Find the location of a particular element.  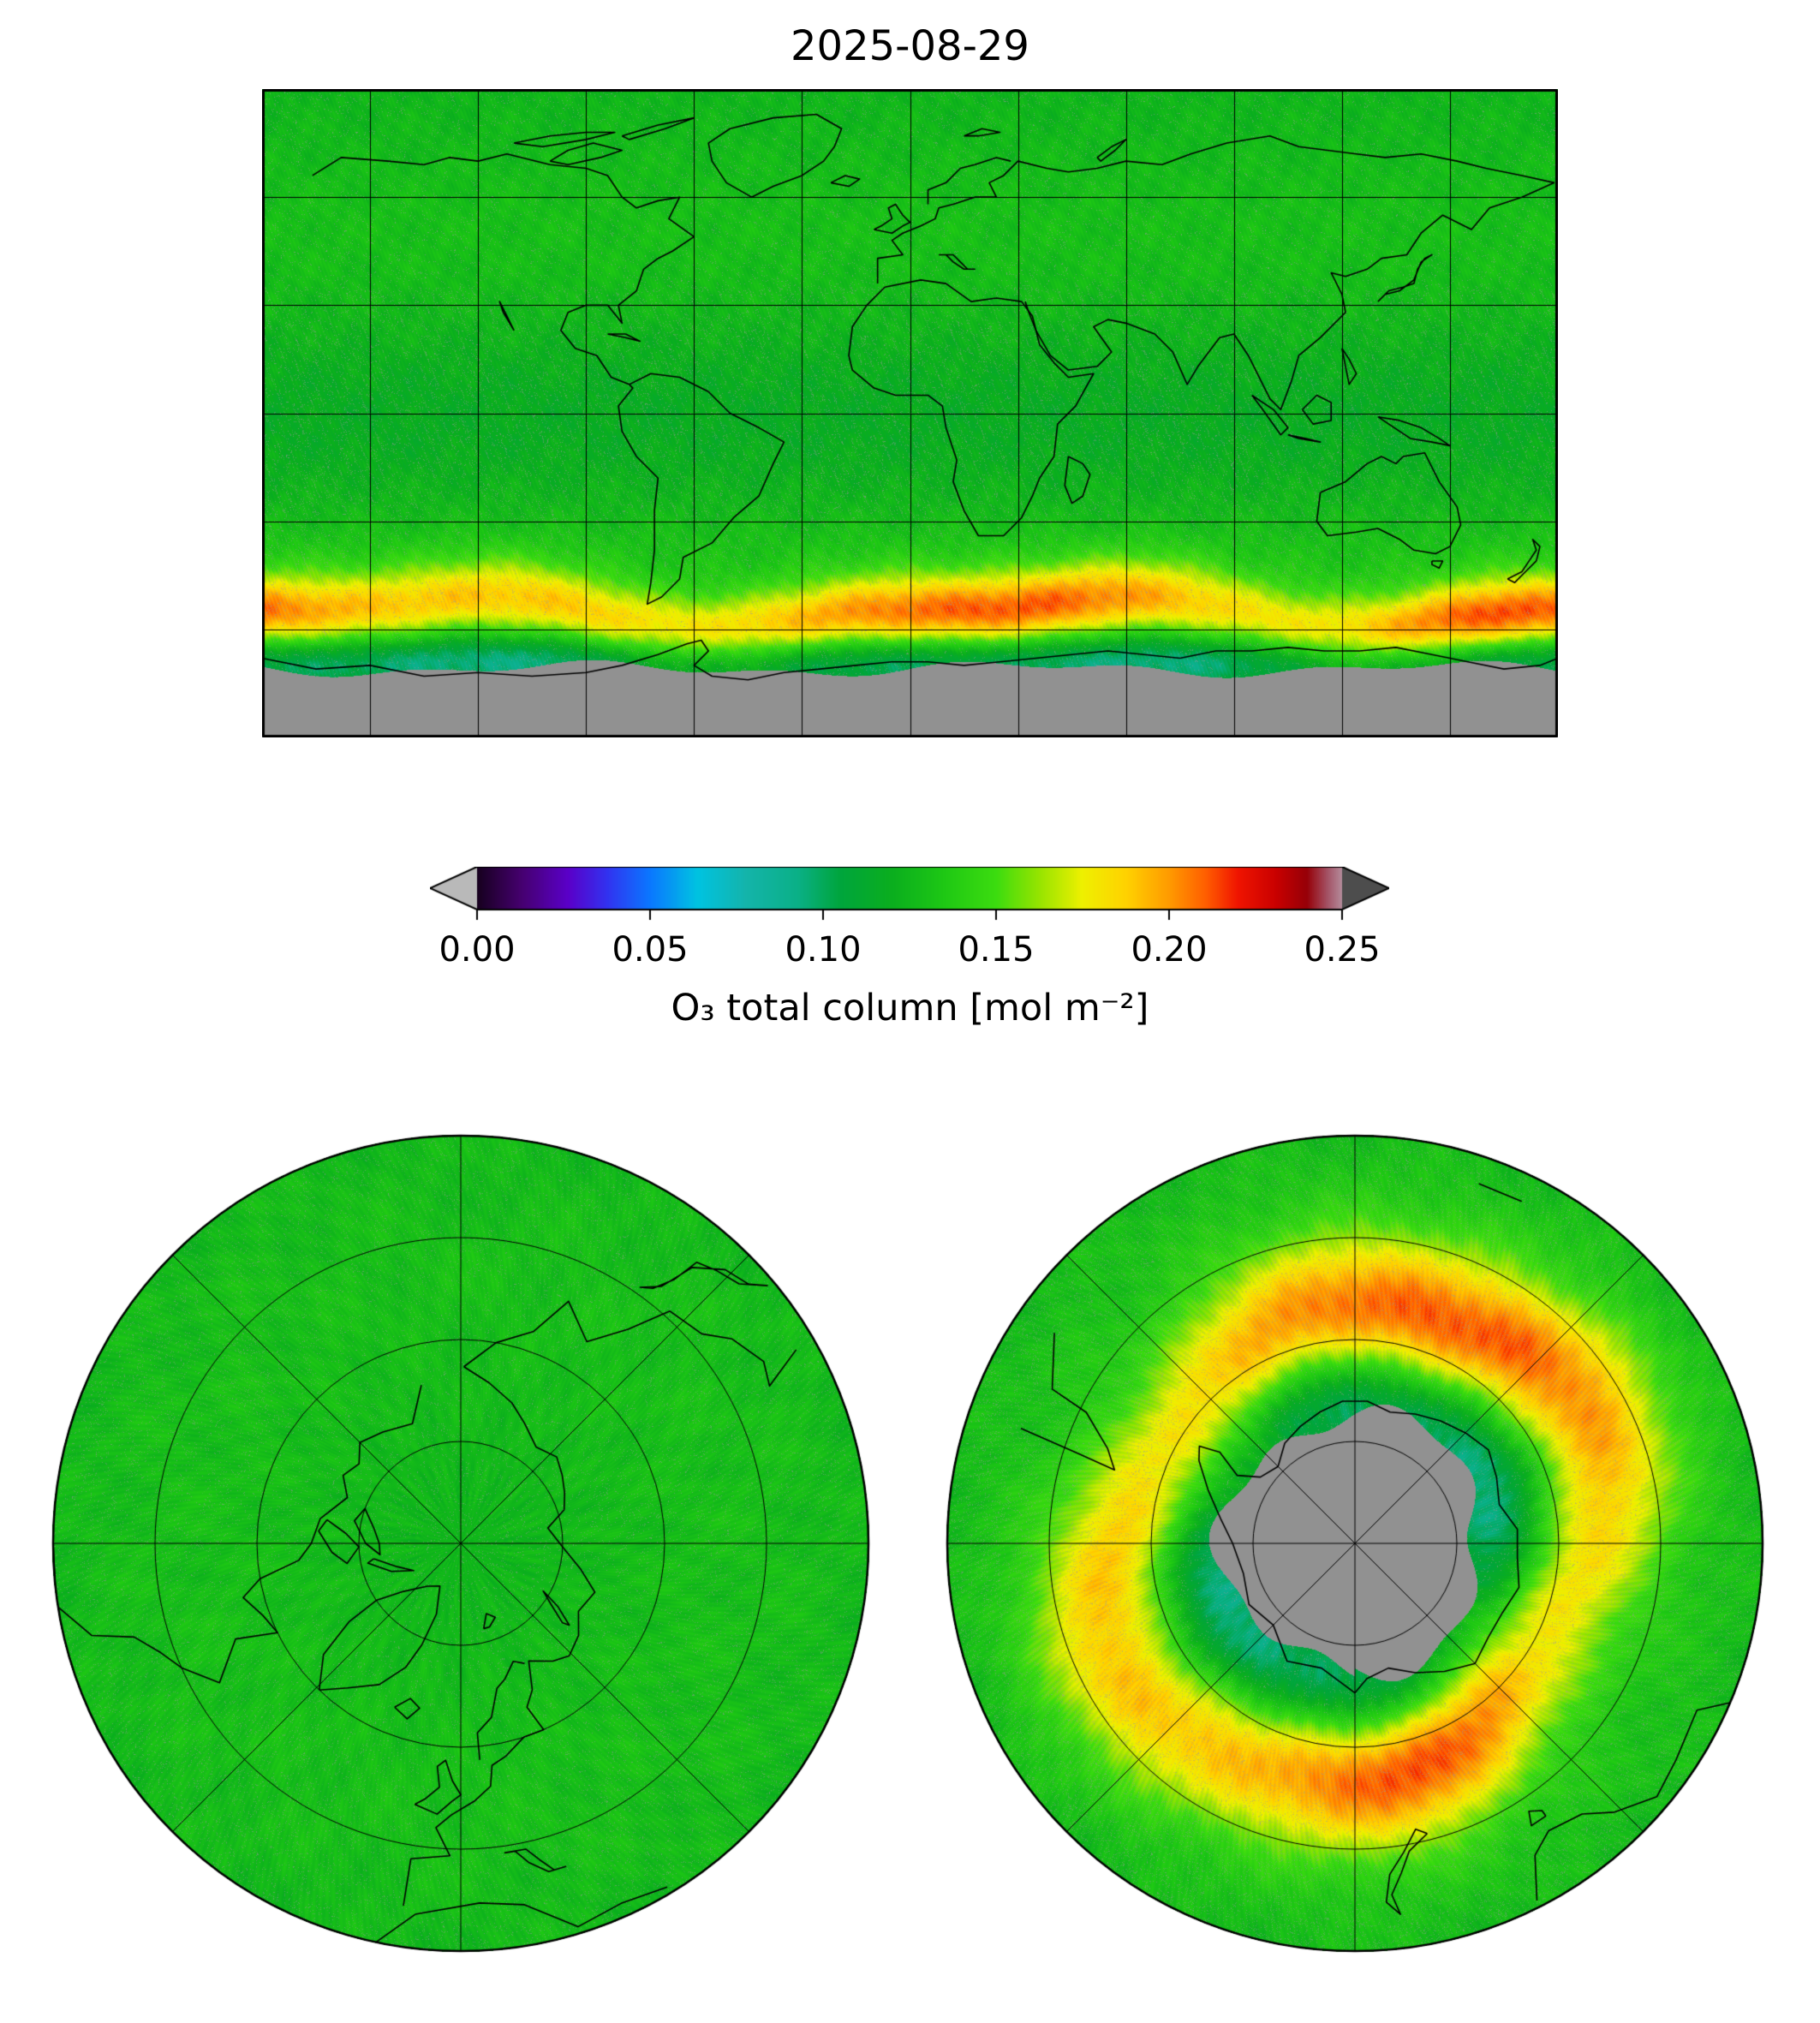

colorbar-tick-label: 0.00 is located at coordinates (477, 950).